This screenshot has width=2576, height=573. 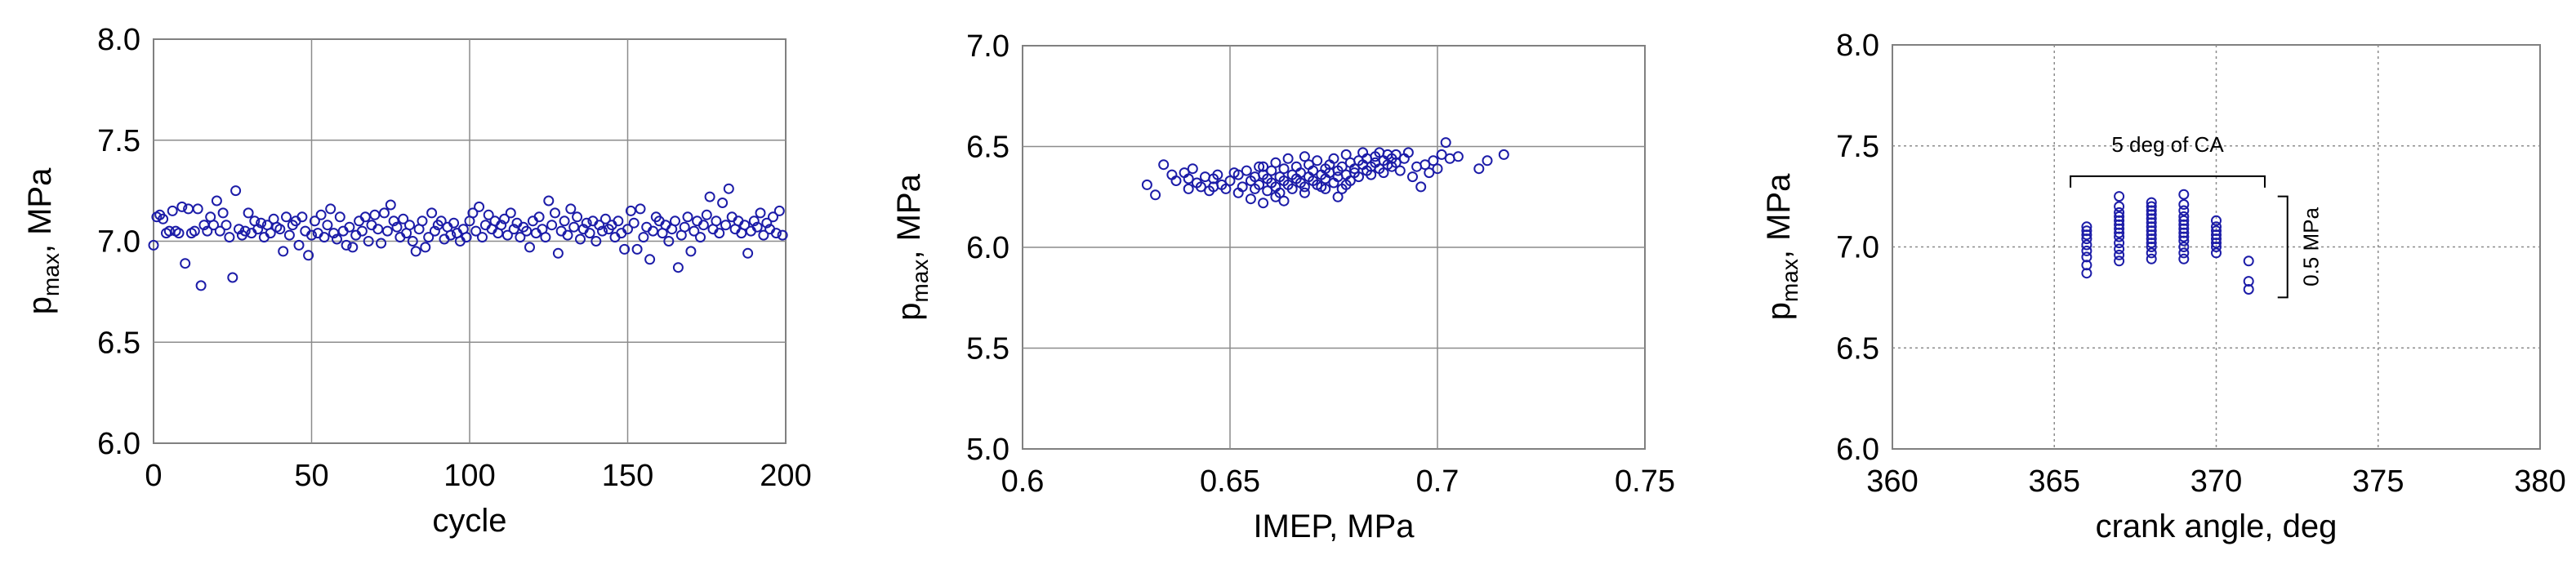 What do you see at coordinates (987, 46) in the screenshot?
I see `y-tick-label: 7.0` at bounding box center [987, 46].